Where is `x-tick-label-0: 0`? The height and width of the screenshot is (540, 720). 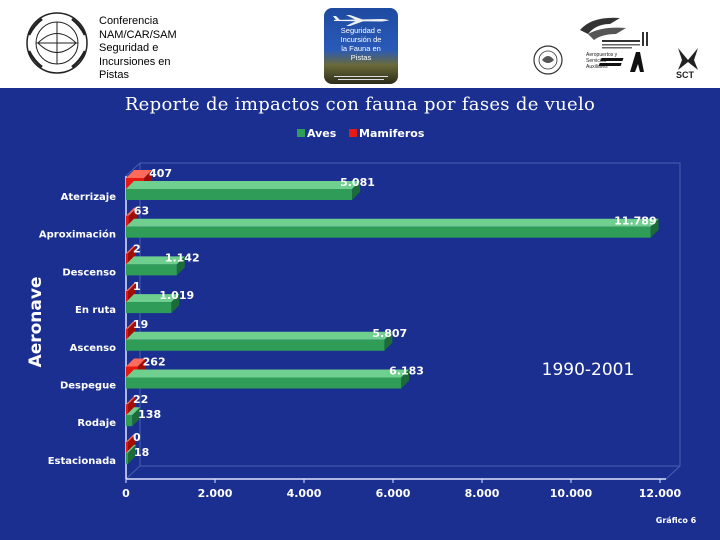 x-tick-label-0: 0 is located at coordinates (126, 493).